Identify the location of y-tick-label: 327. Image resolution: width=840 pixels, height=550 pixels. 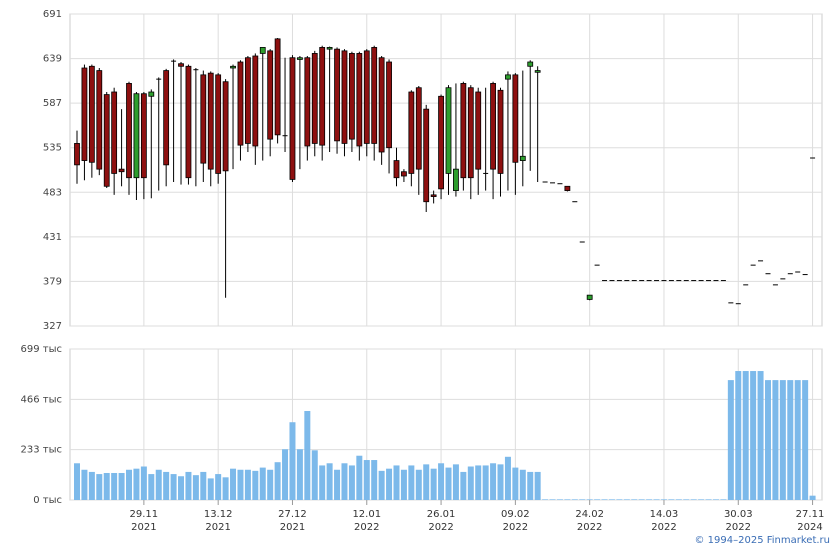
(52, 326).